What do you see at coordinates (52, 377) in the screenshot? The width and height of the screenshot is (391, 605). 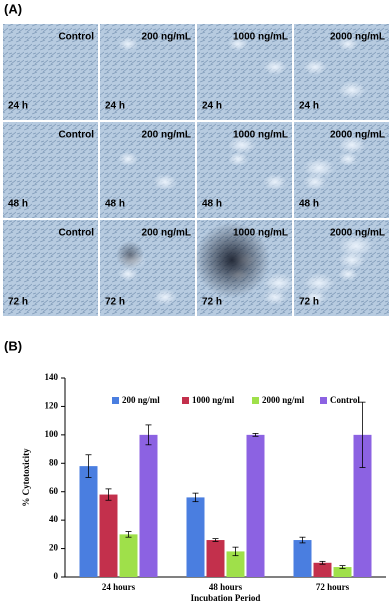 I see `y-tick-label: 140` at bounding box center [52, 377].